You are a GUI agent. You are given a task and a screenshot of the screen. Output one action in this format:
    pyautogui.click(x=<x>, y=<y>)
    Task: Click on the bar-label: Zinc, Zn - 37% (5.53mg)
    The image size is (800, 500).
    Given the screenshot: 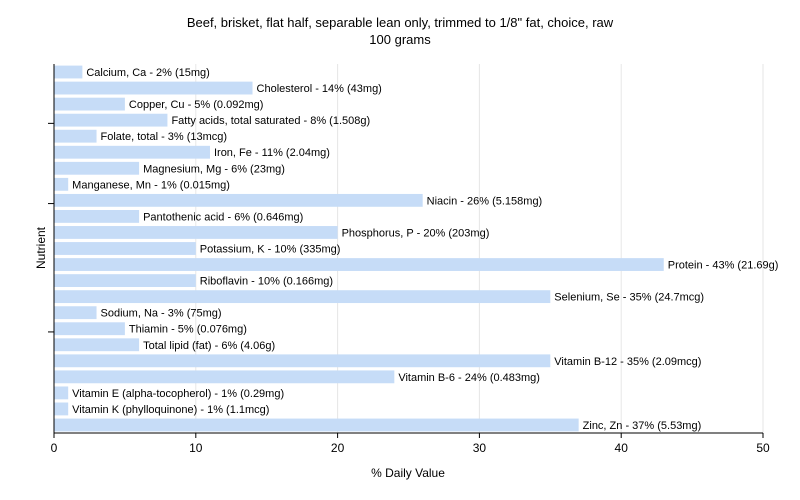 What is the action you would take?
    pyautogui.click(x=642, y=426)
    